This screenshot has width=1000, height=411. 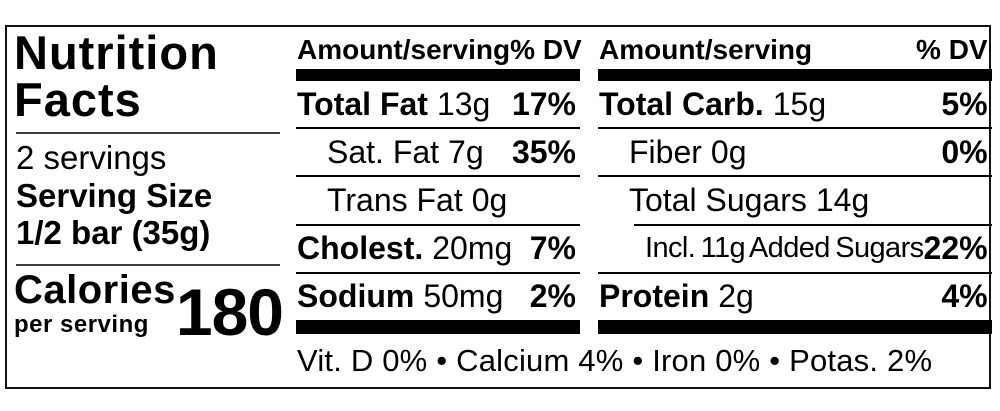 I want to click on row-fiber: Fiber 0g 0%, so click(x=795, y=152).